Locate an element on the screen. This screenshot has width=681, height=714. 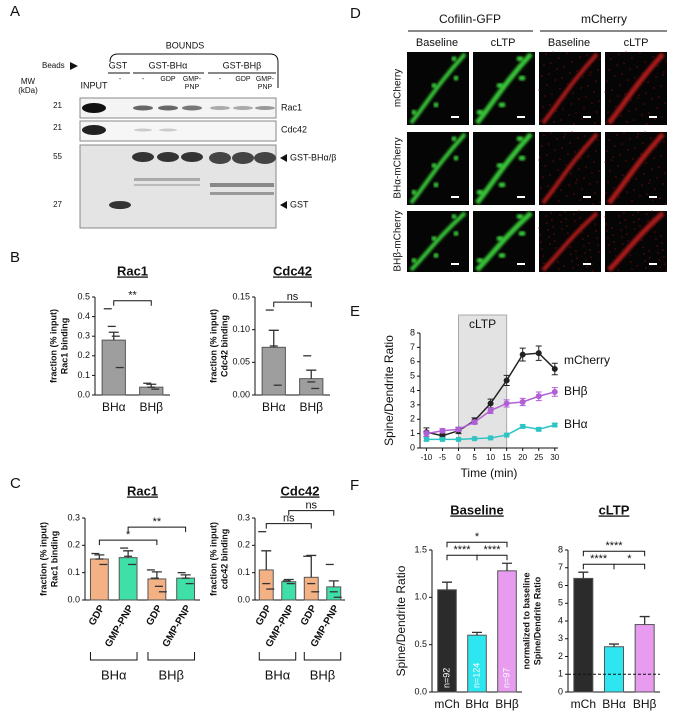
x-tick-label: mCh is located at coordinates (446, 704).